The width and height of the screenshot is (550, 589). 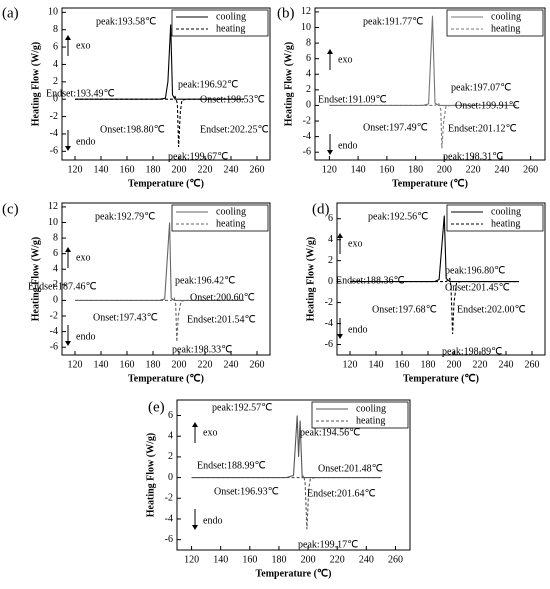 I want to click on annotation: peak:196.80℃, so click(x=475, y=270).